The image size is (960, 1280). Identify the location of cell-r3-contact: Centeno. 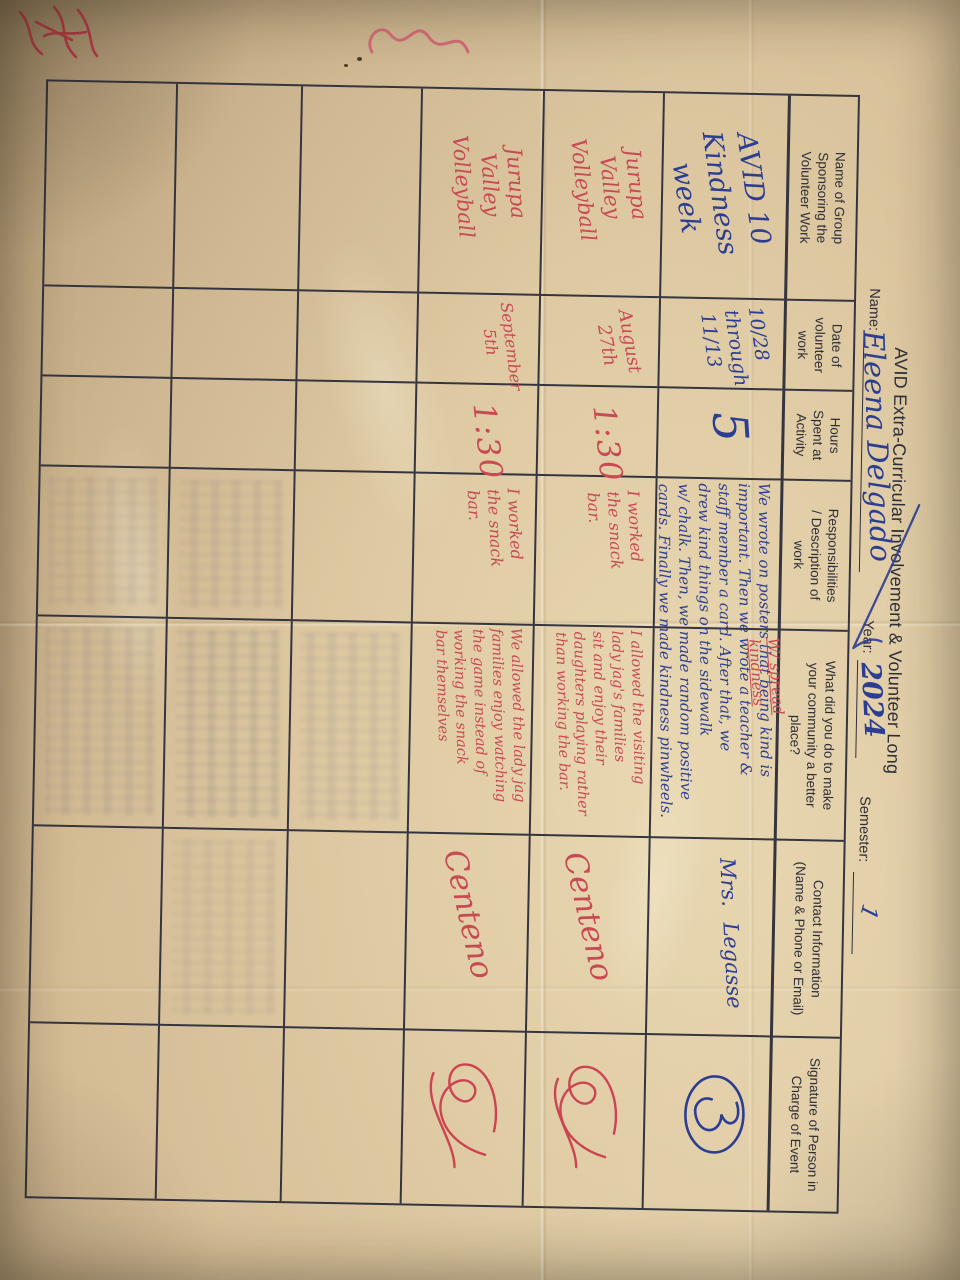
(465, 933).